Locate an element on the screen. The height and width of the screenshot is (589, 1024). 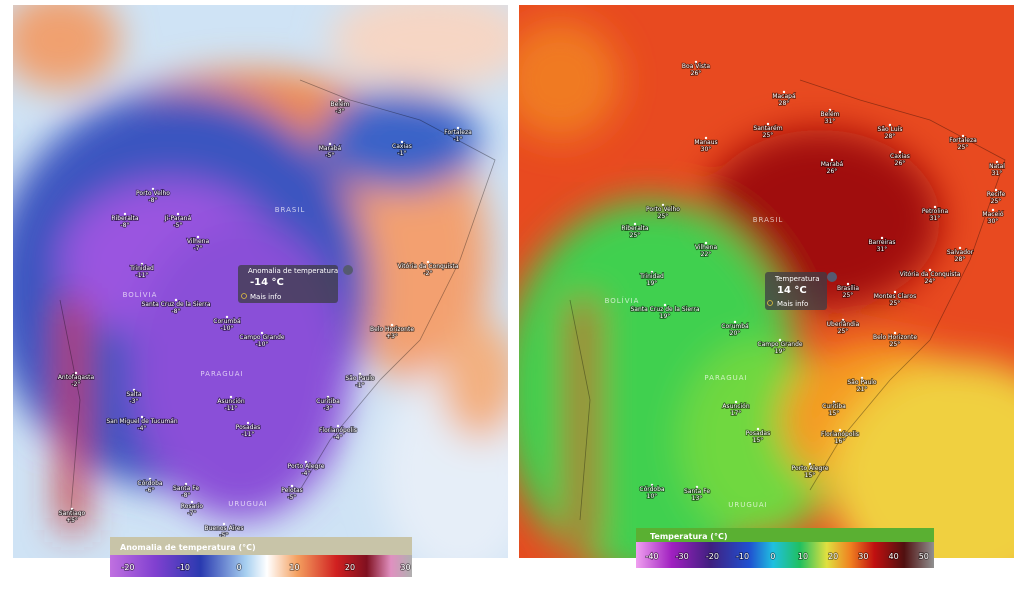
city: Rosario-7° is located at coordinates (192, 509).